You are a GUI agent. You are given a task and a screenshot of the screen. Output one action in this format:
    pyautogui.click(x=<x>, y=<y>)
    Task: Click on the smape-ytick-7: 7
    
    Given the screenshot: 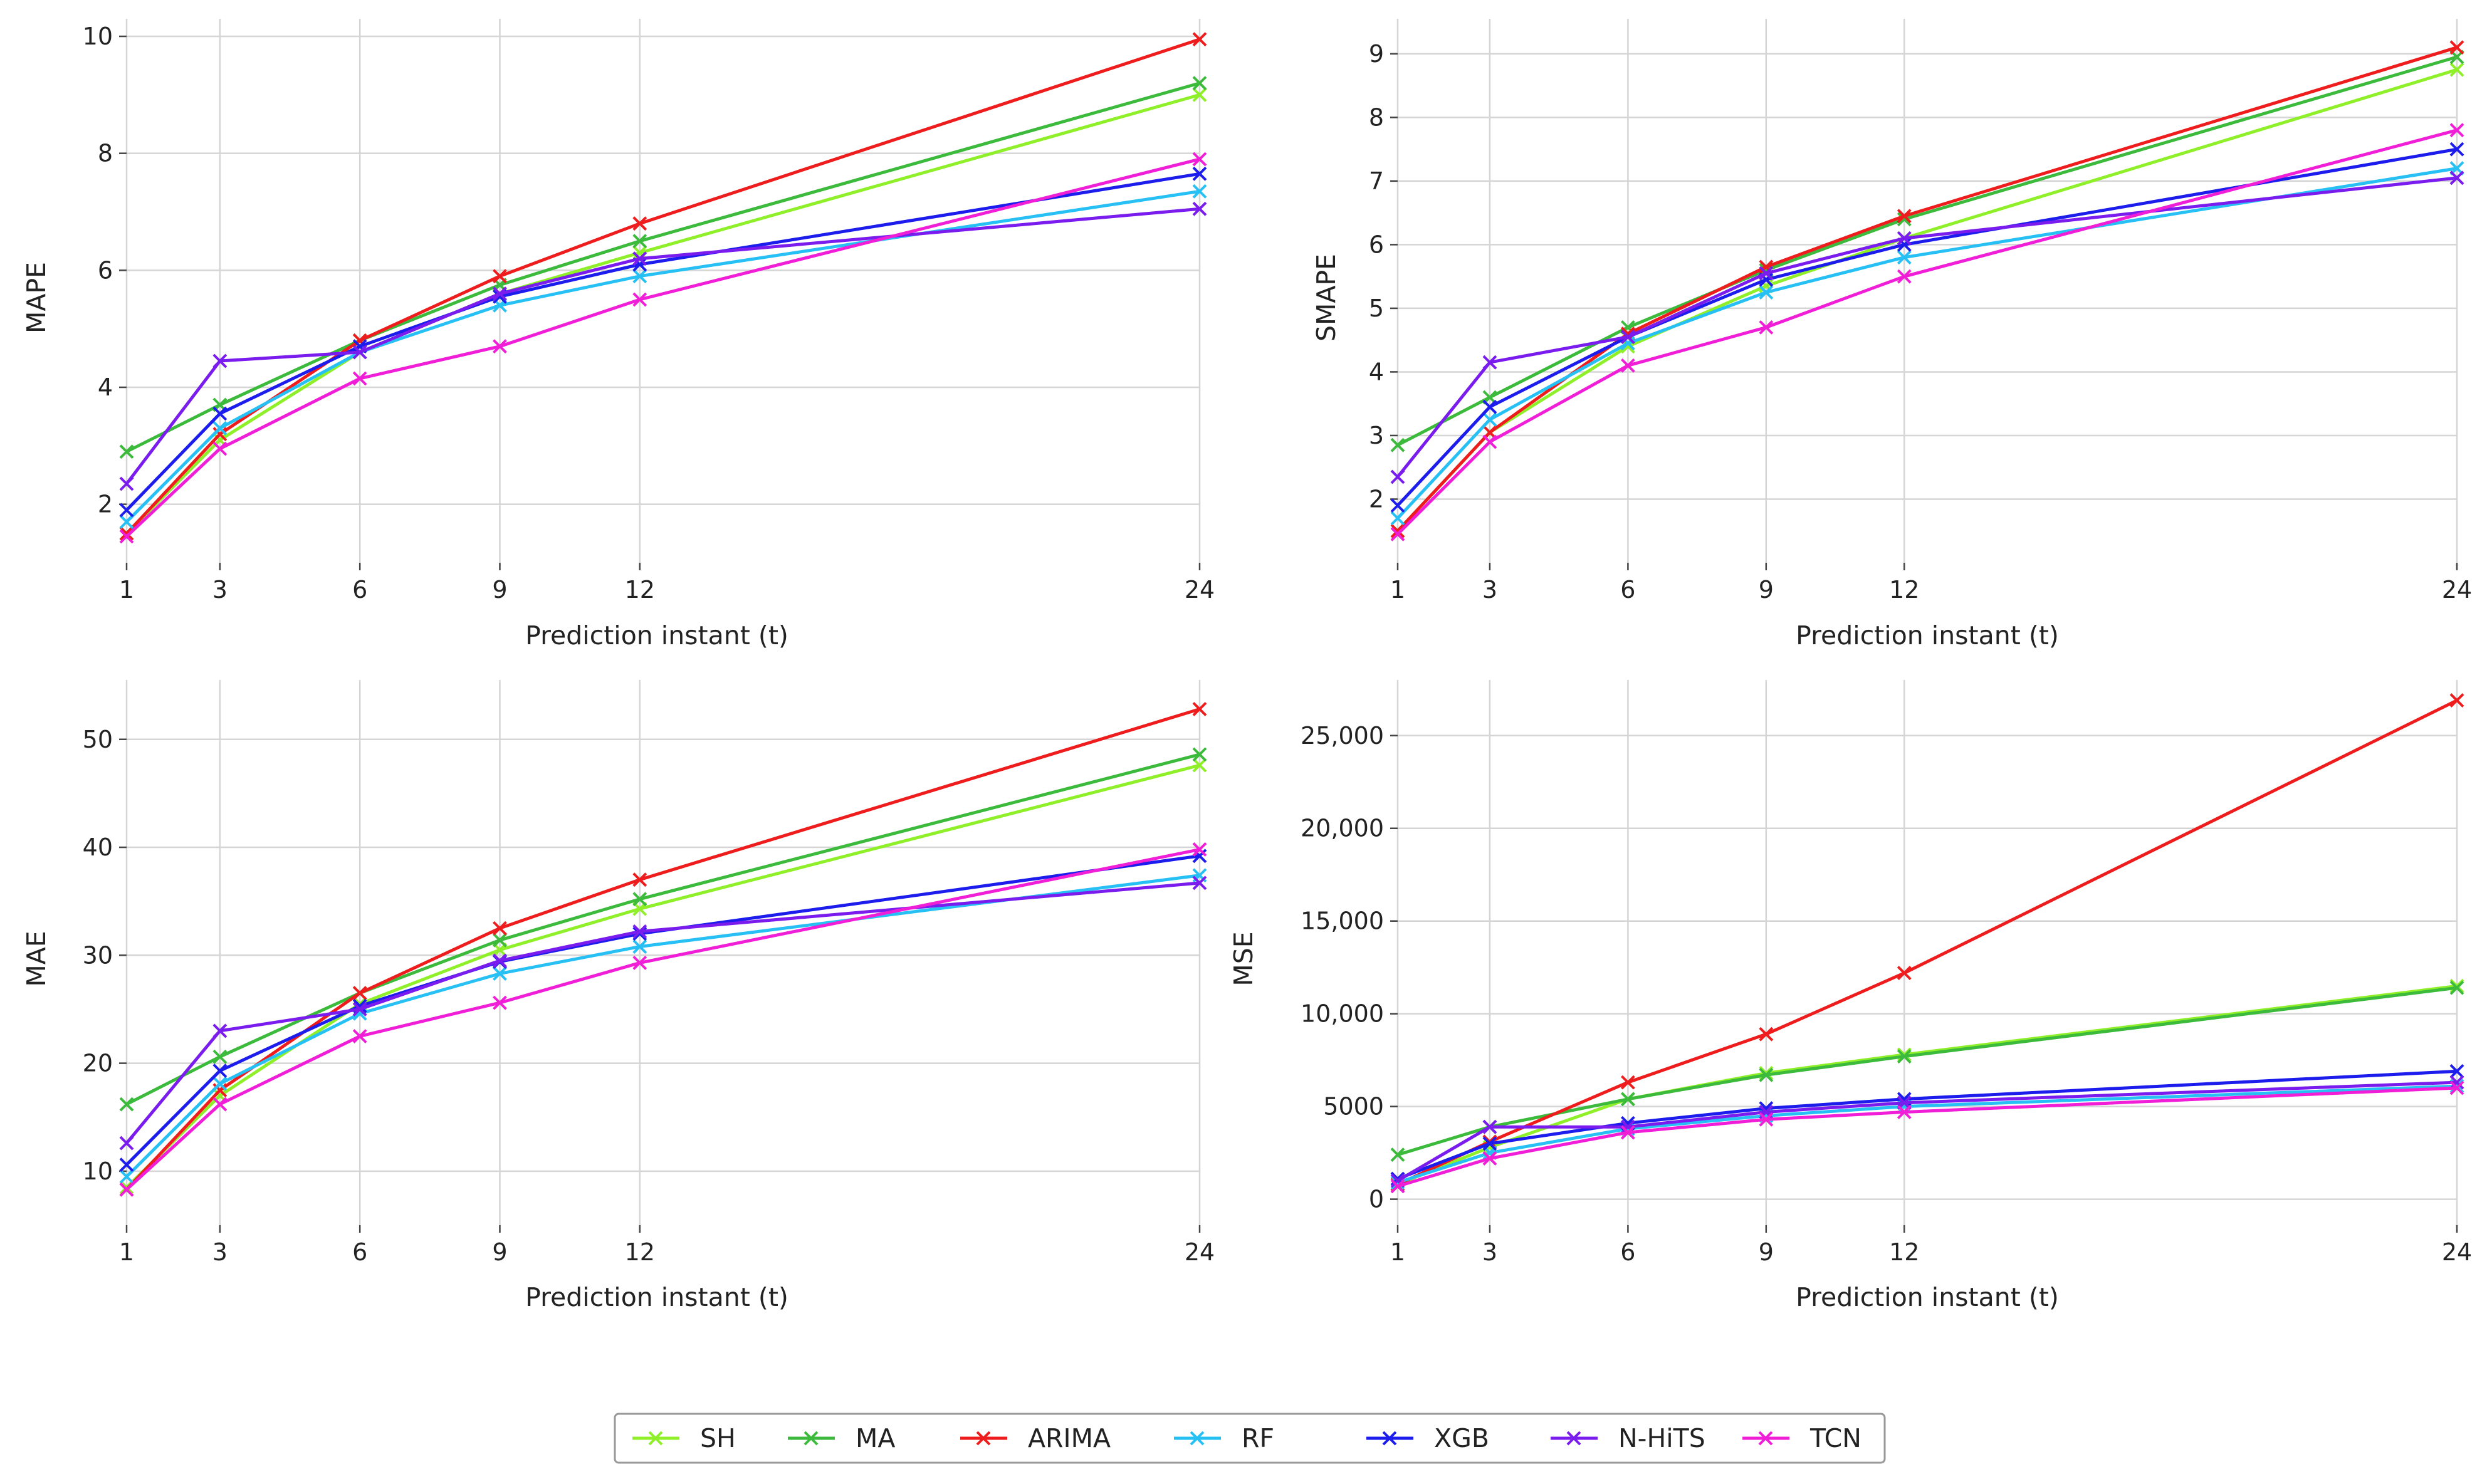 What is the action you would take?
    pyautogui.click(x=1376, y=181)
    